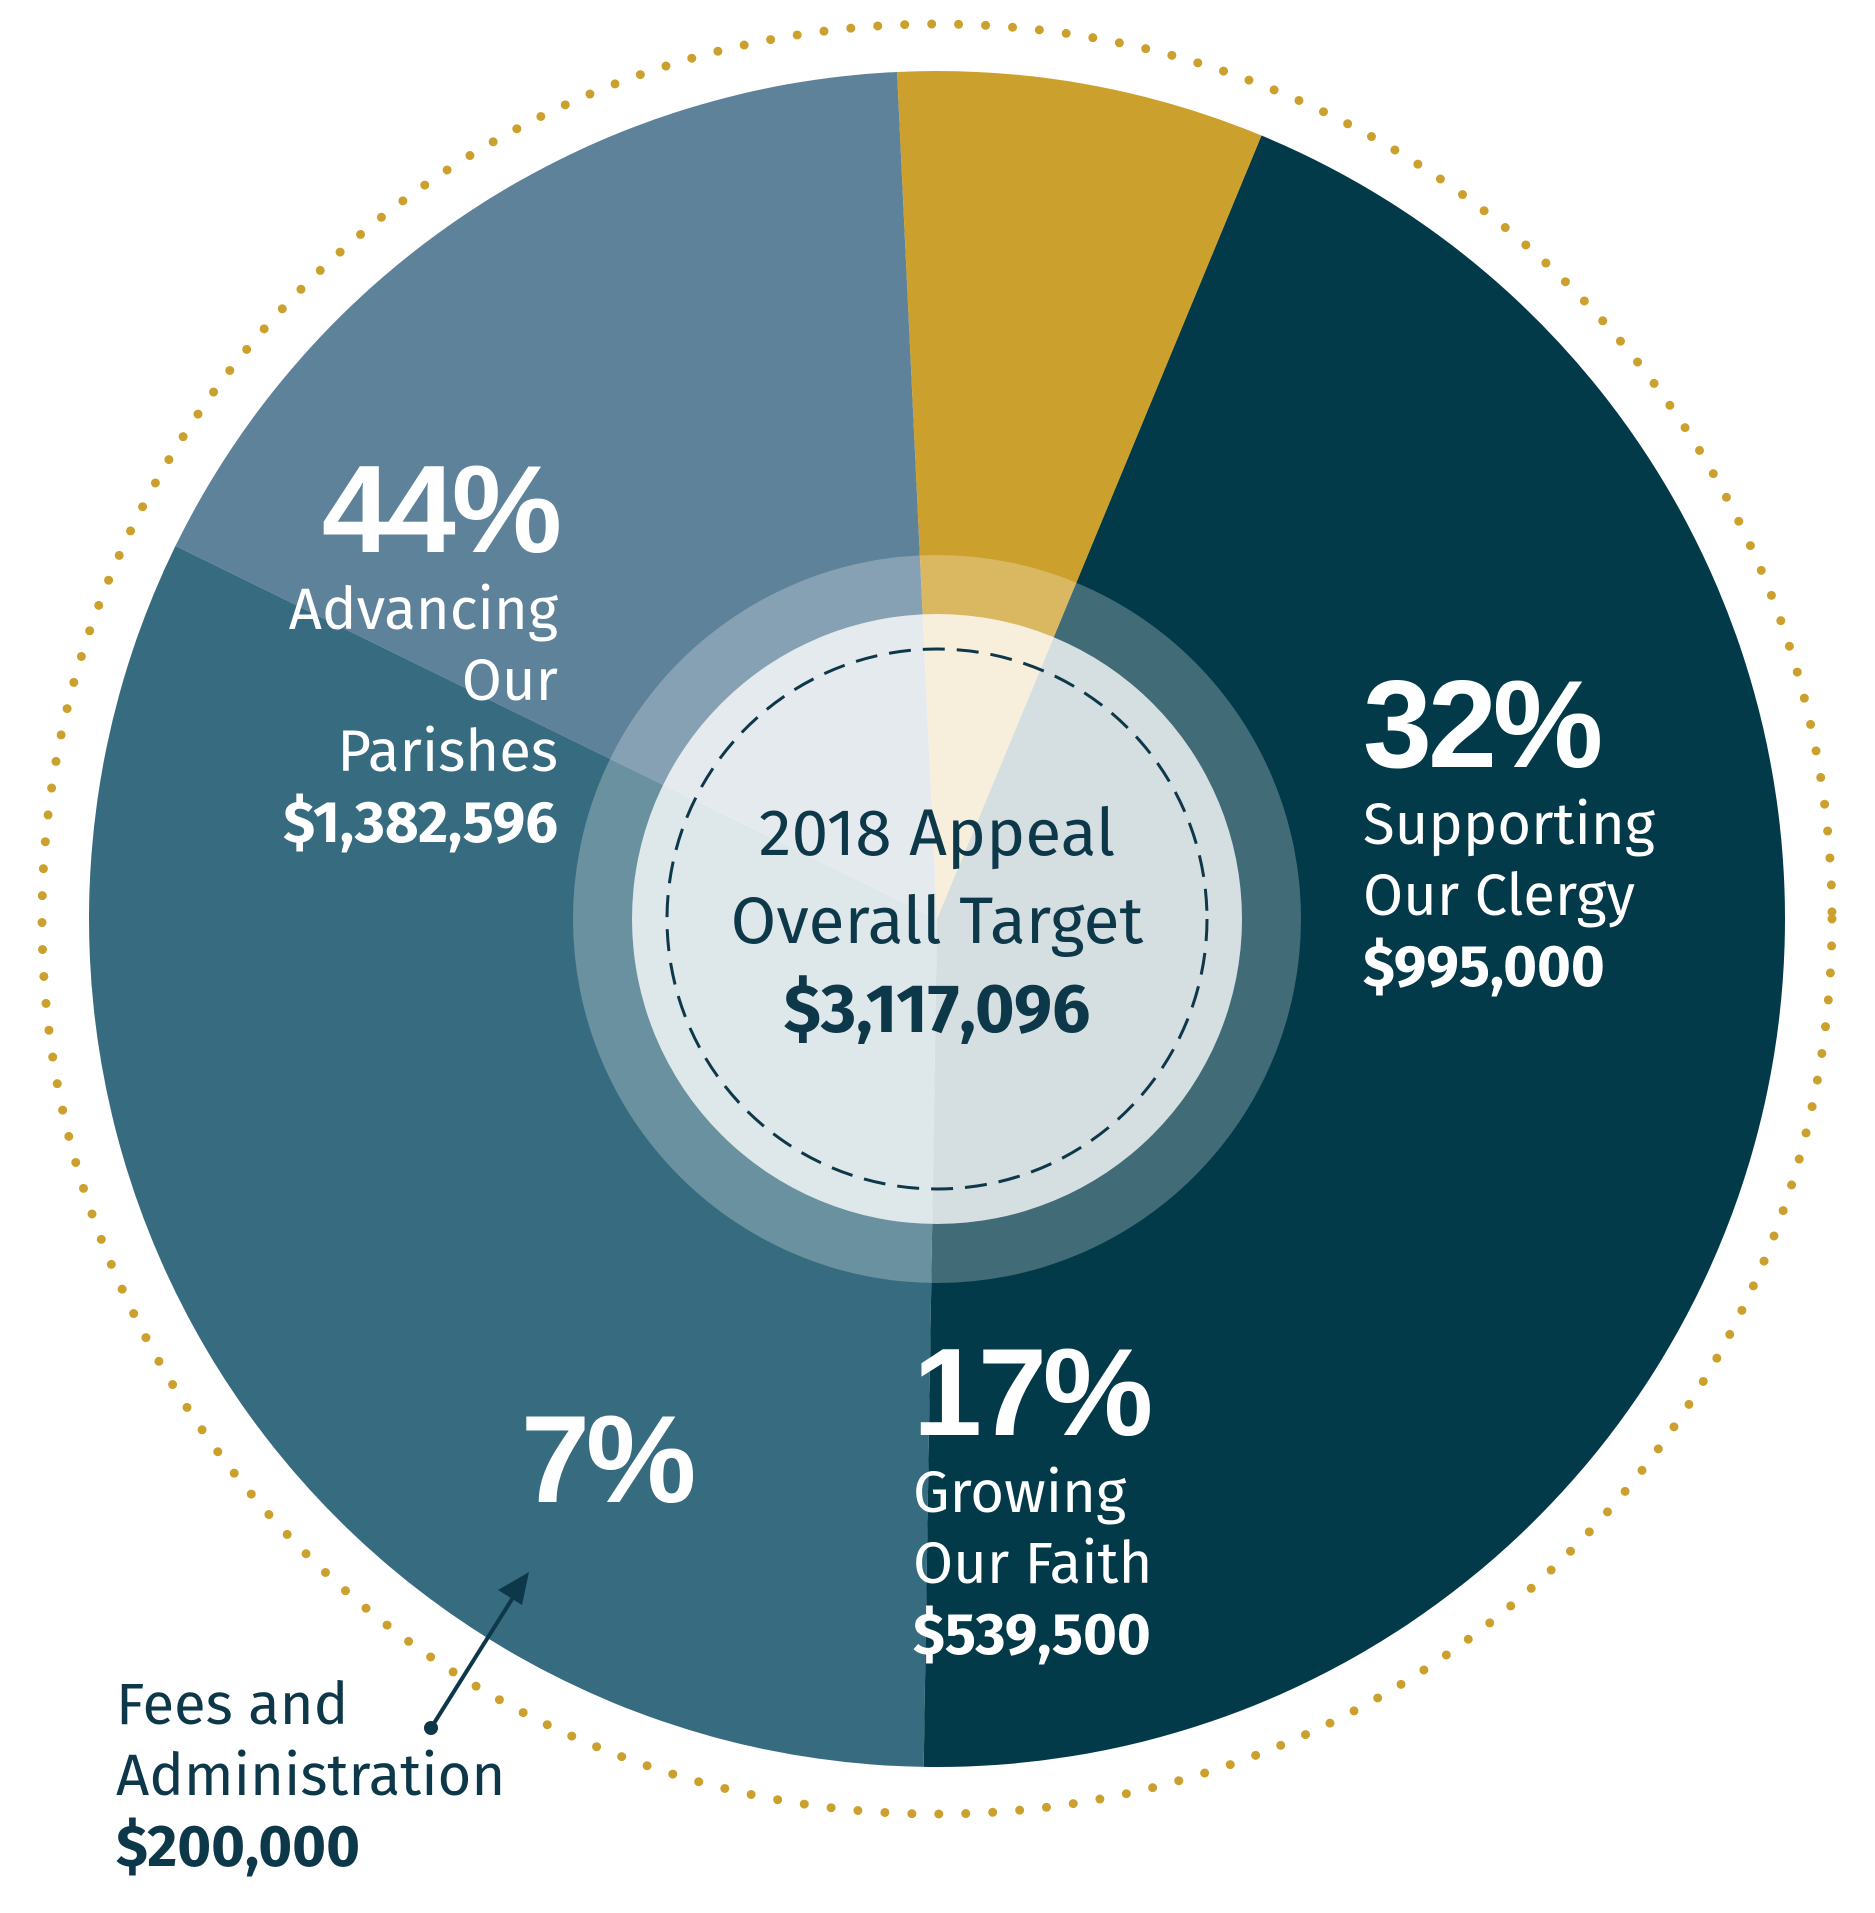  I want to click on center-disc, so click(937, 919).